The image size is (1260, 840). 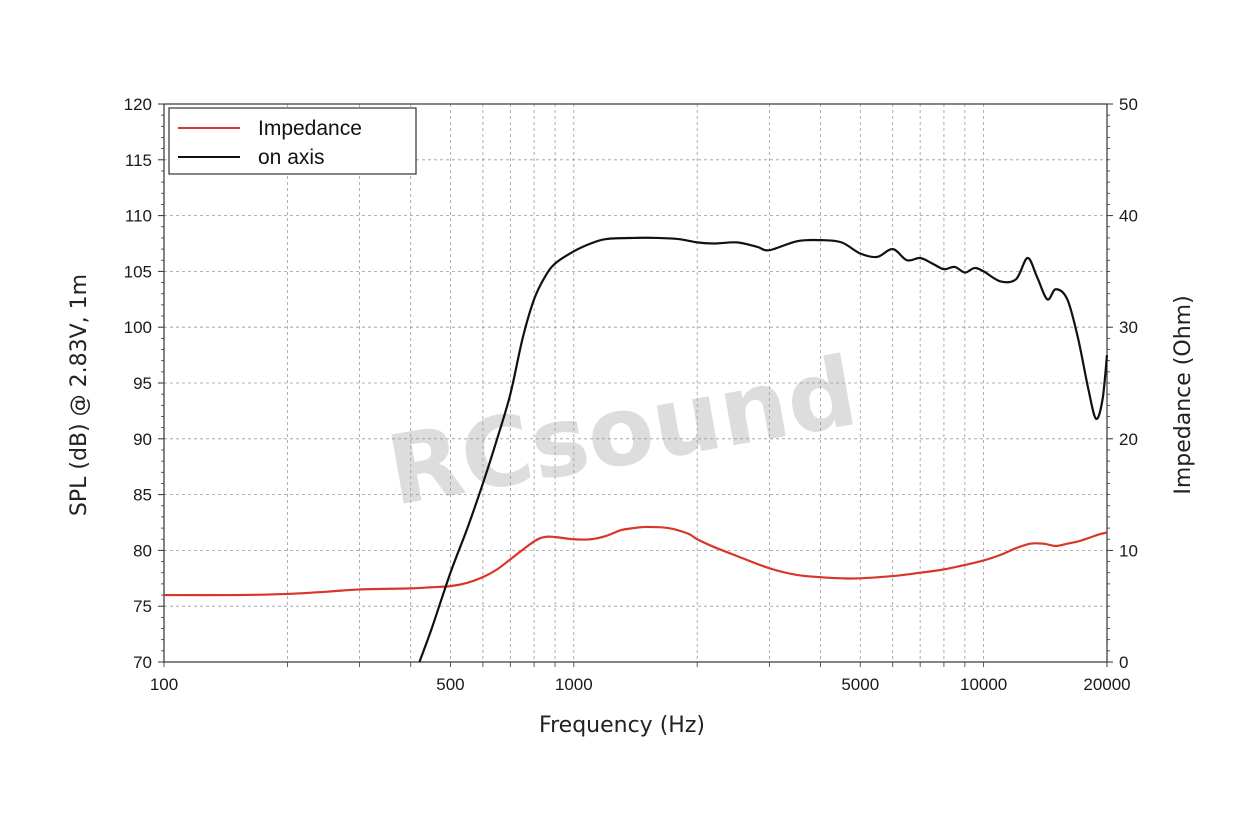 I want to click on y-left-tick-label: 70, so click(x=142, y=662).